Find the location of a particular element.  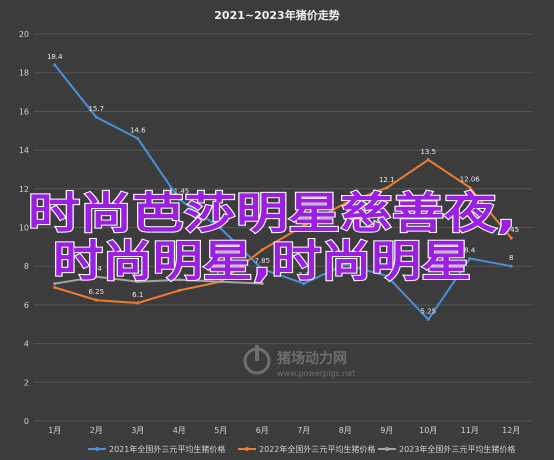

y-tick-label: 20 is located at coordinates (24, 34).